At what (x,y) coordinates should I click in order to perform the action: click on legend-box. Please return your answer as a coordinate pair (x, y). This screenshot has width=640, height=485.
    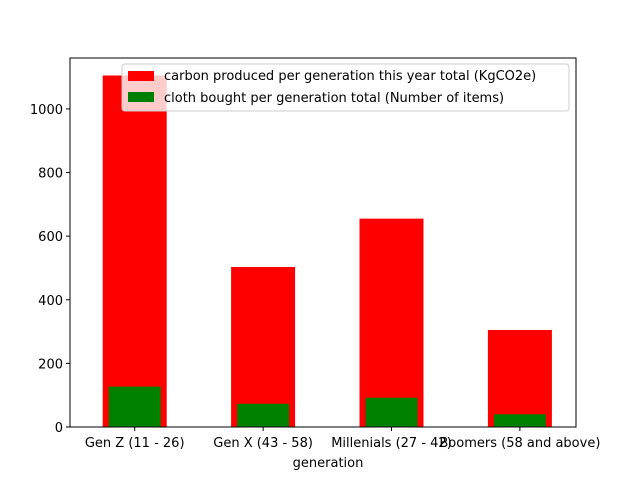
    Looking at the image, I should click on (345, 87).